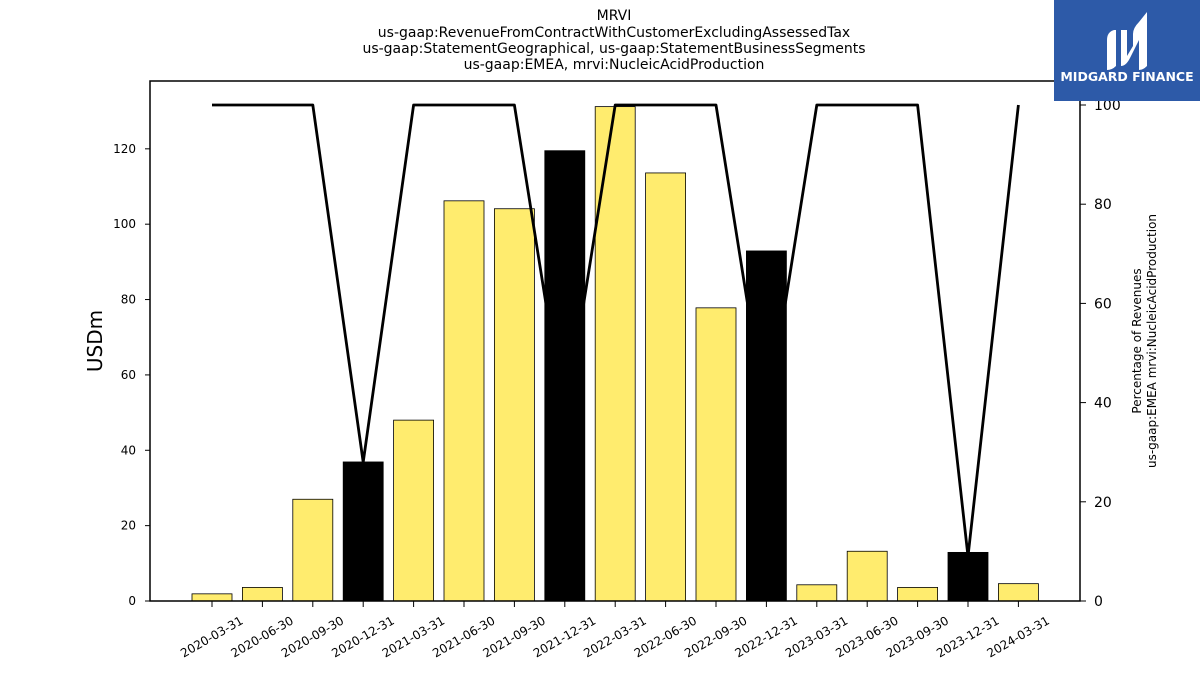  I want to click on left-y-axis-label: USDm, so click(95, 341).